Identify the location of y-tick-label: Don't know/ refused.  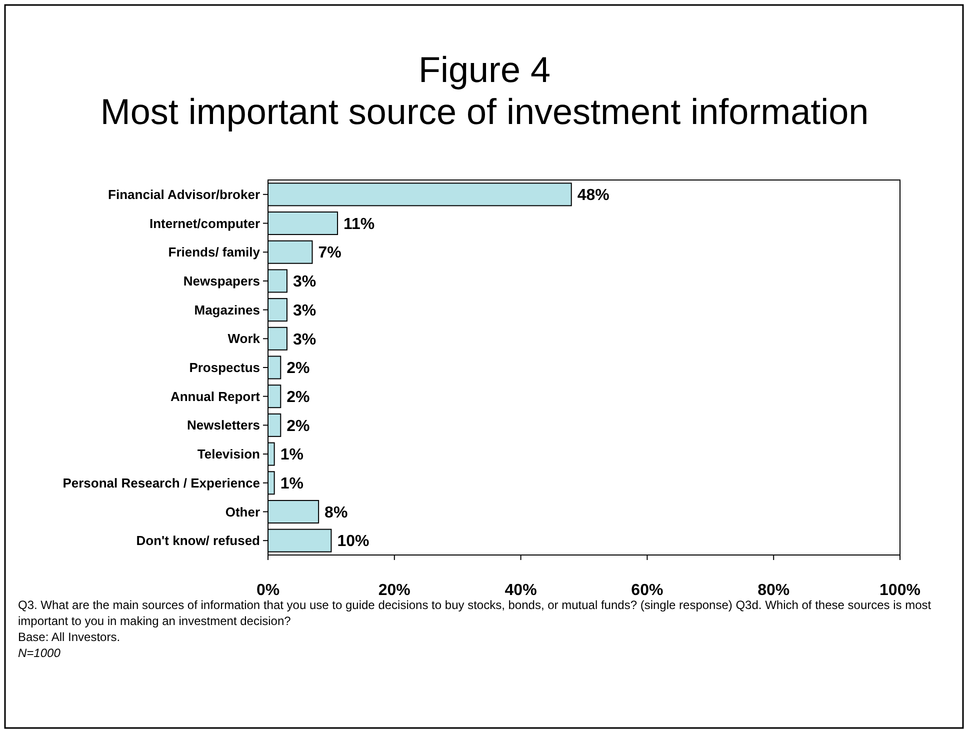
(198, 540).